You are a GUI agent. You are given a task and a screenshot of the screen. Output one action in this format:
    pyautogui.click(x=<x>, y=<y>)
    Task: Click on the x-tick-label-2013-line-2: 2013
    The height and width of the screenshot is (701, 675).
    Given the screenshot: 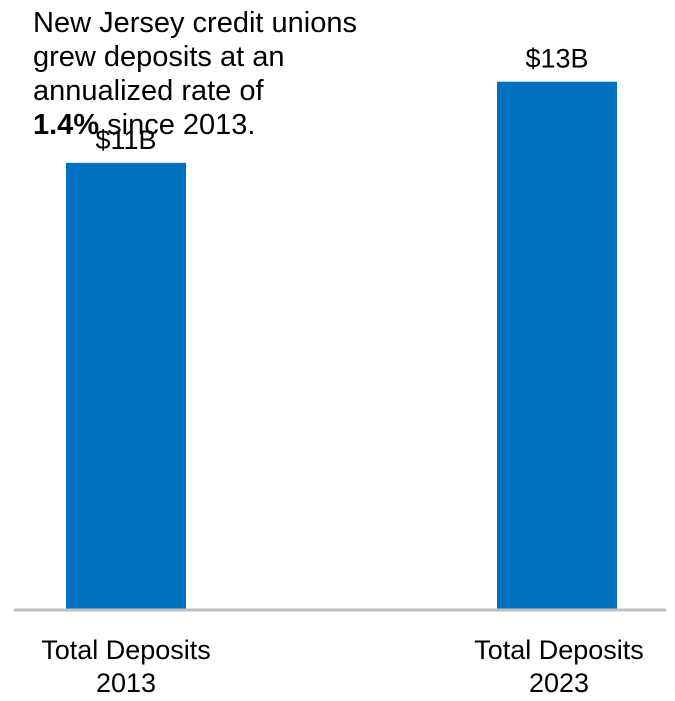 What is the action you would take?
    pyautogui.click(x=126, y=683)
    